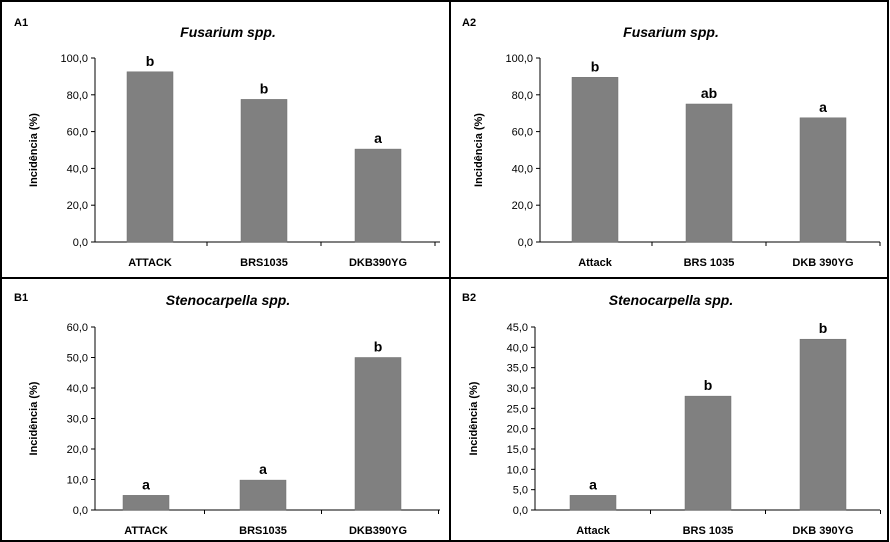 The width and height of the screenshot is (890, 542). I want to click on category-label-a2-1: BRS 1035, so click(709, 263).